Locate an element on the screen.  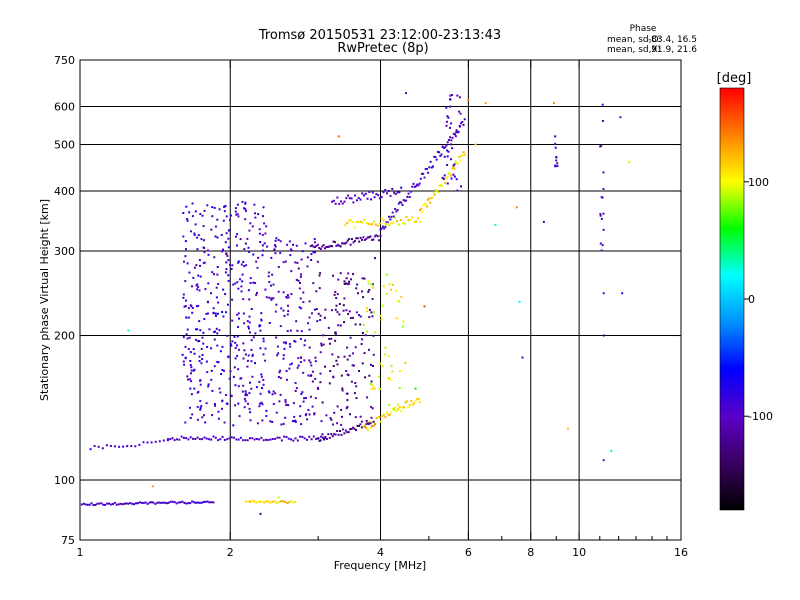
x-tick-label: 6 is located at coordinates (468, 552).